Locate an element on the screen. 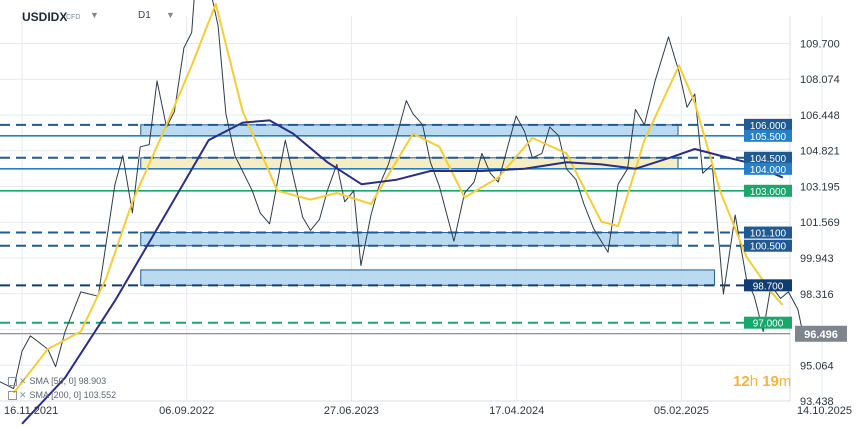 Image resolution: width=859 pixels, height=427 pixels. x-tick-label: 05.02.2025 is located at coordinates (681, 411).